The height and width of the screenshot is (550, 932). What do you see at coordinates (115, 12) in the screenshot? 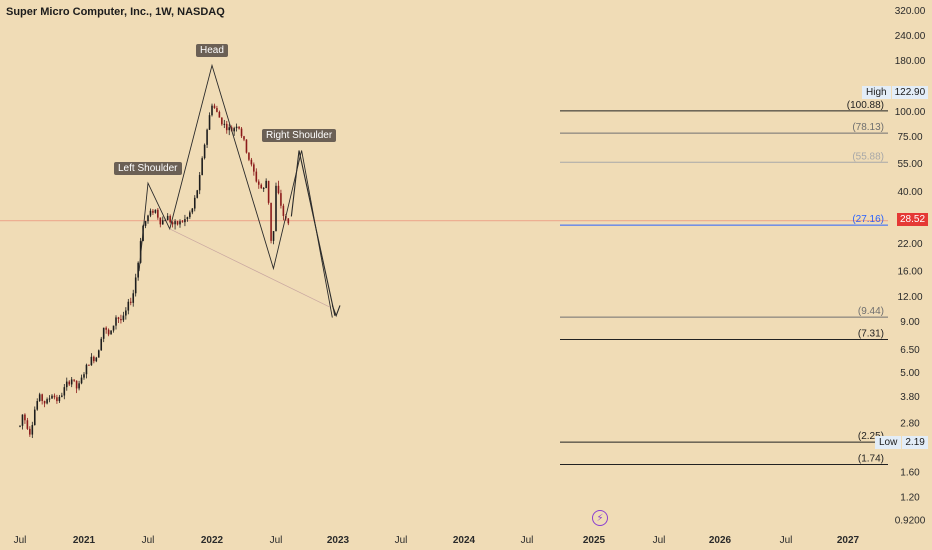
I see `chart-title: Super Micro Computer, Inc., 1W, NASDAQ` at bounding box center [115, 12].